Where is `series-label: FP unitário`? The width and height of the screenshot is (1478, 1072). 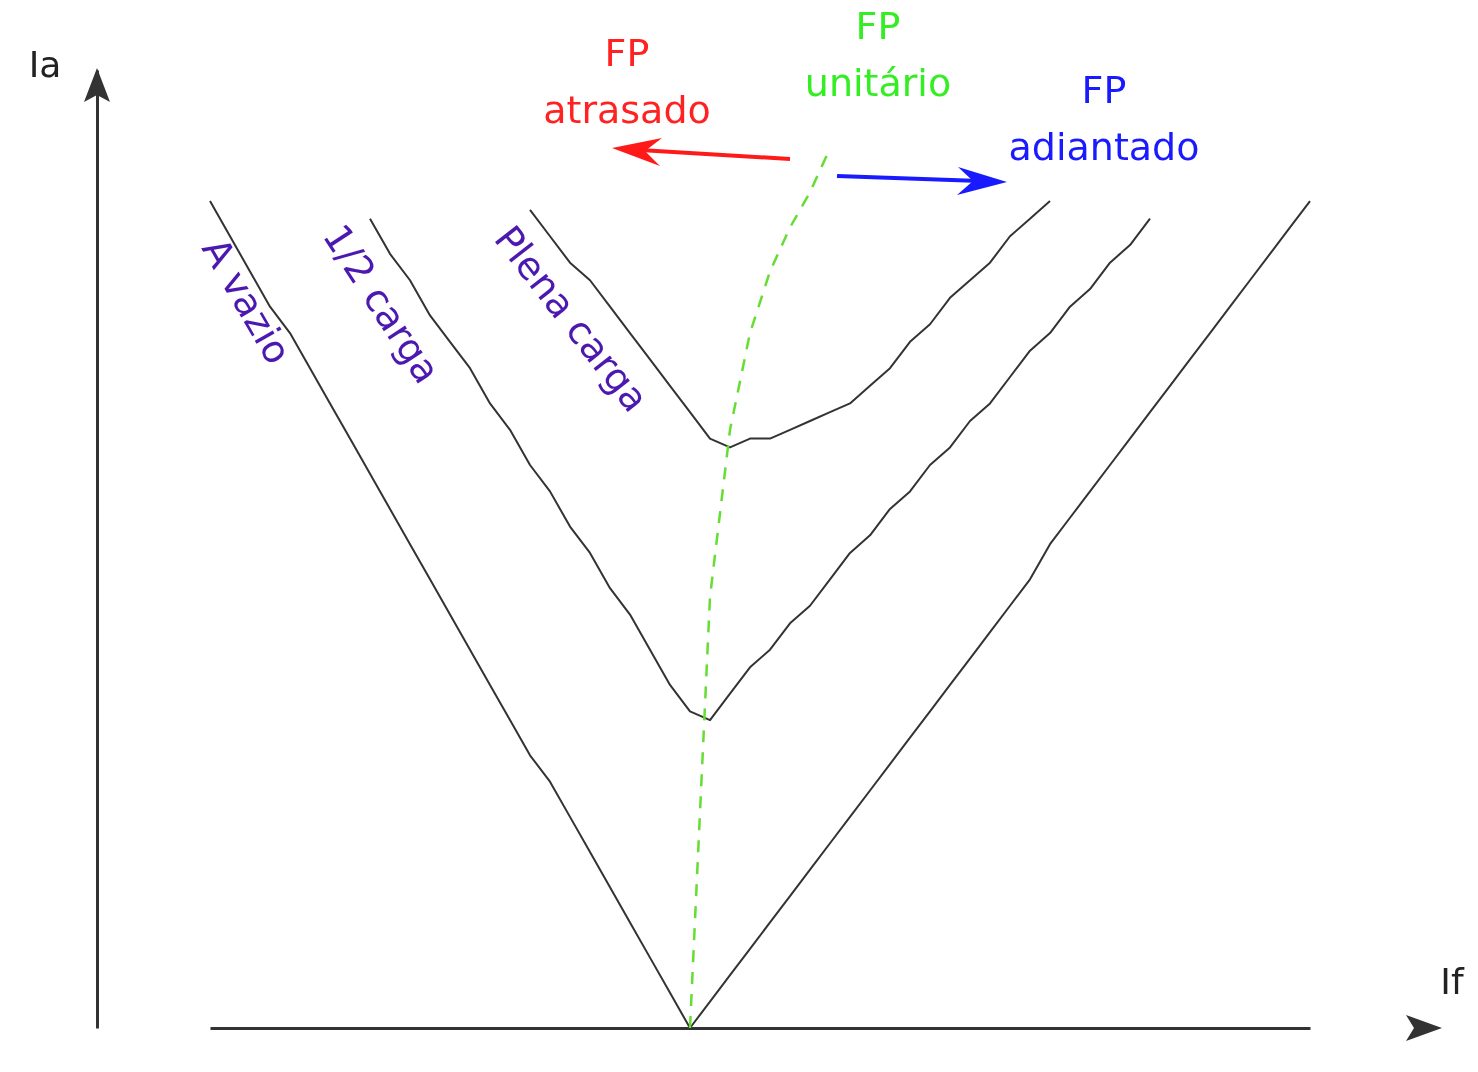 series-label: FP unitário is located at coordinates (878, 54).